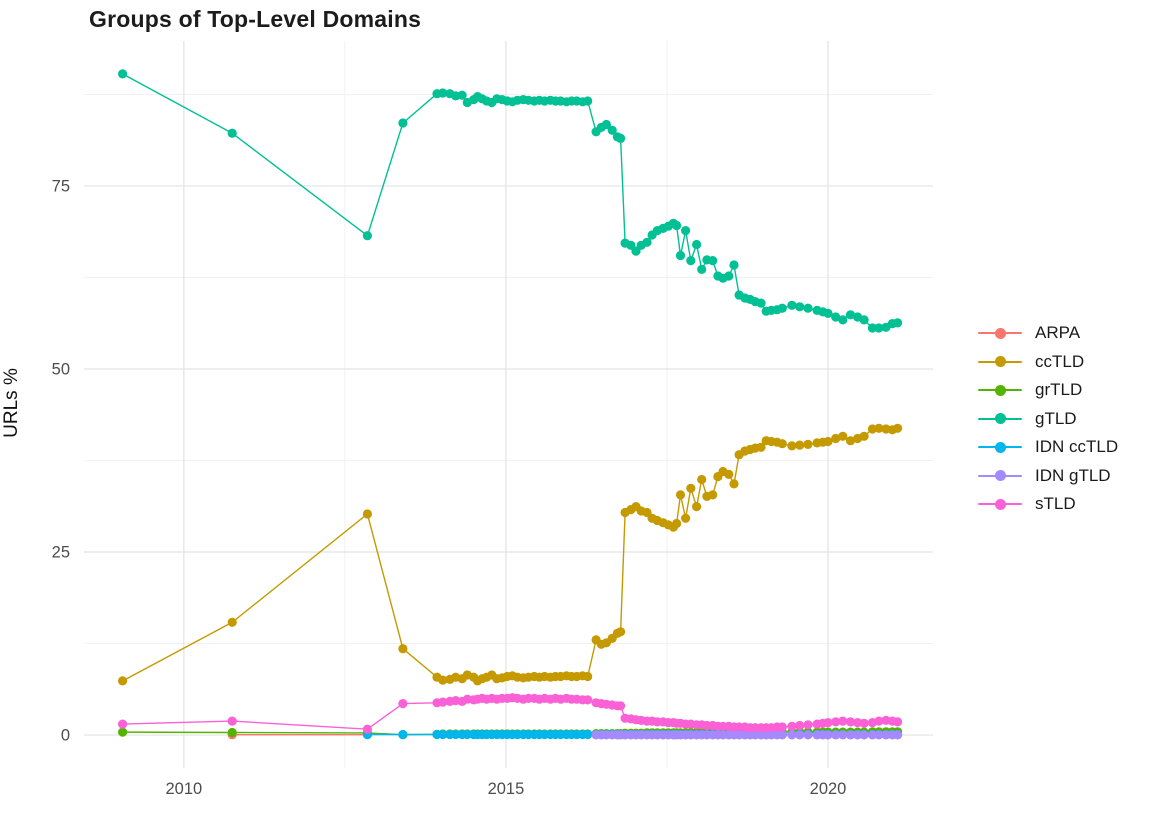  I want to click on legend-item-label: ccTLD, so click(1060, 361).